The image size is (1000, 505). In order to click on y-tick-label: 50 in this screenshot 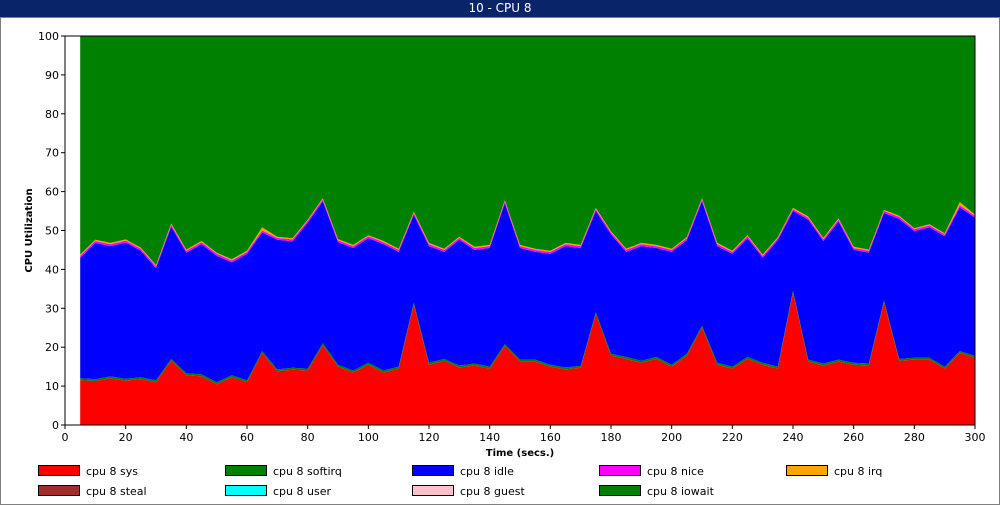, I will do `click(52, 231)`.